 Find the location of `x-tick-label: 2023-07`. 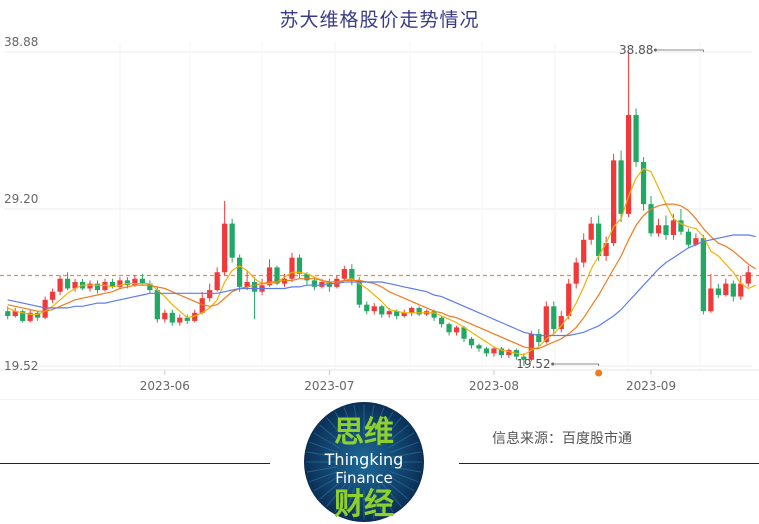

x-tick-label: 2023-07 is located at coordinates (329, 386).